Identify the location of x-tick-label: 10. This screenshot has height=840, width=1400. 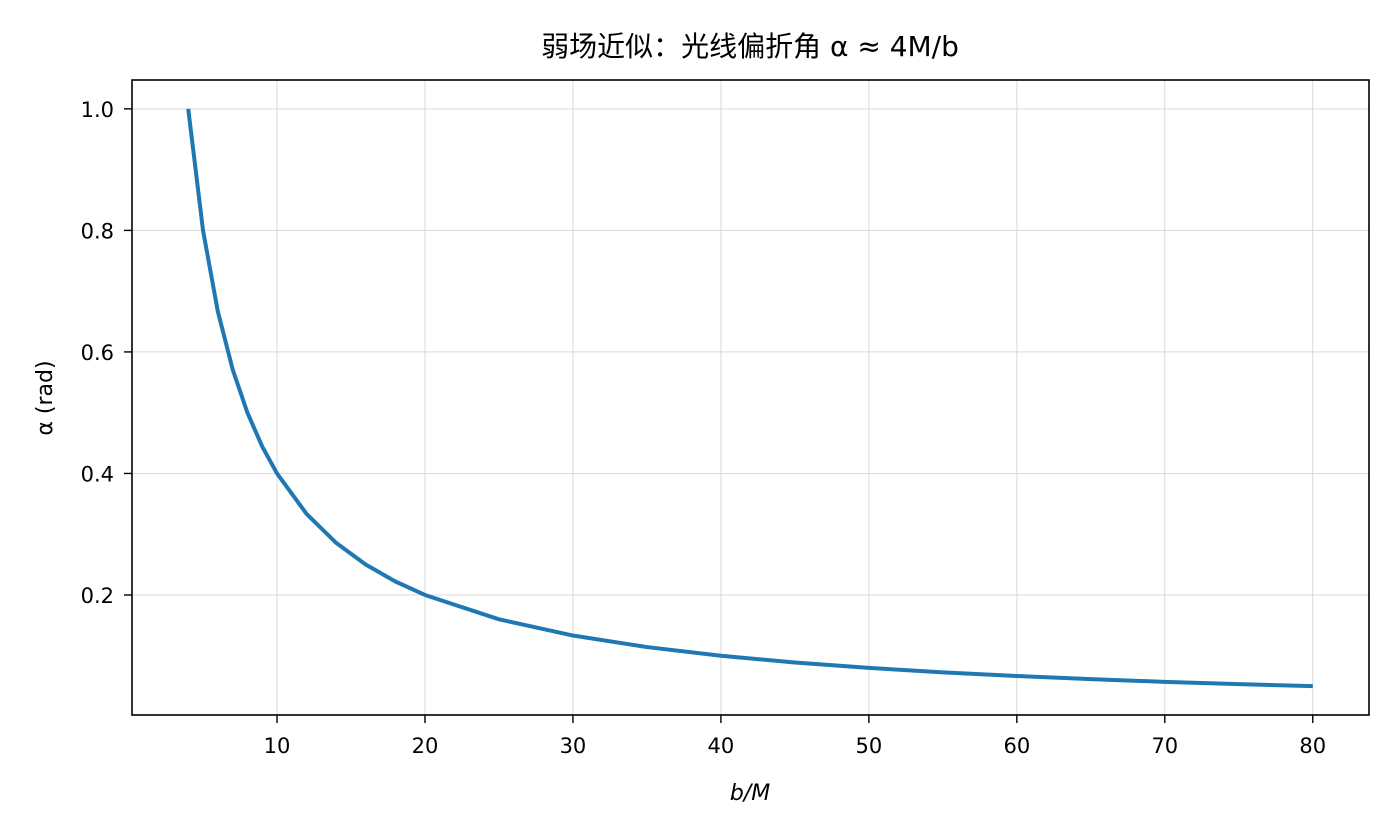
(277, 746).